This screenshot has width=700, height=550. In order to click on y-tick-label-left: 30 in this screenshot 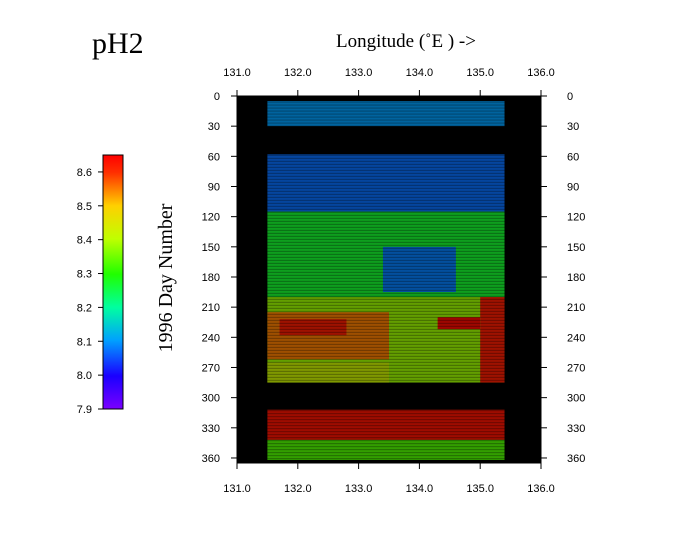, I will do `click(214, 127)`.